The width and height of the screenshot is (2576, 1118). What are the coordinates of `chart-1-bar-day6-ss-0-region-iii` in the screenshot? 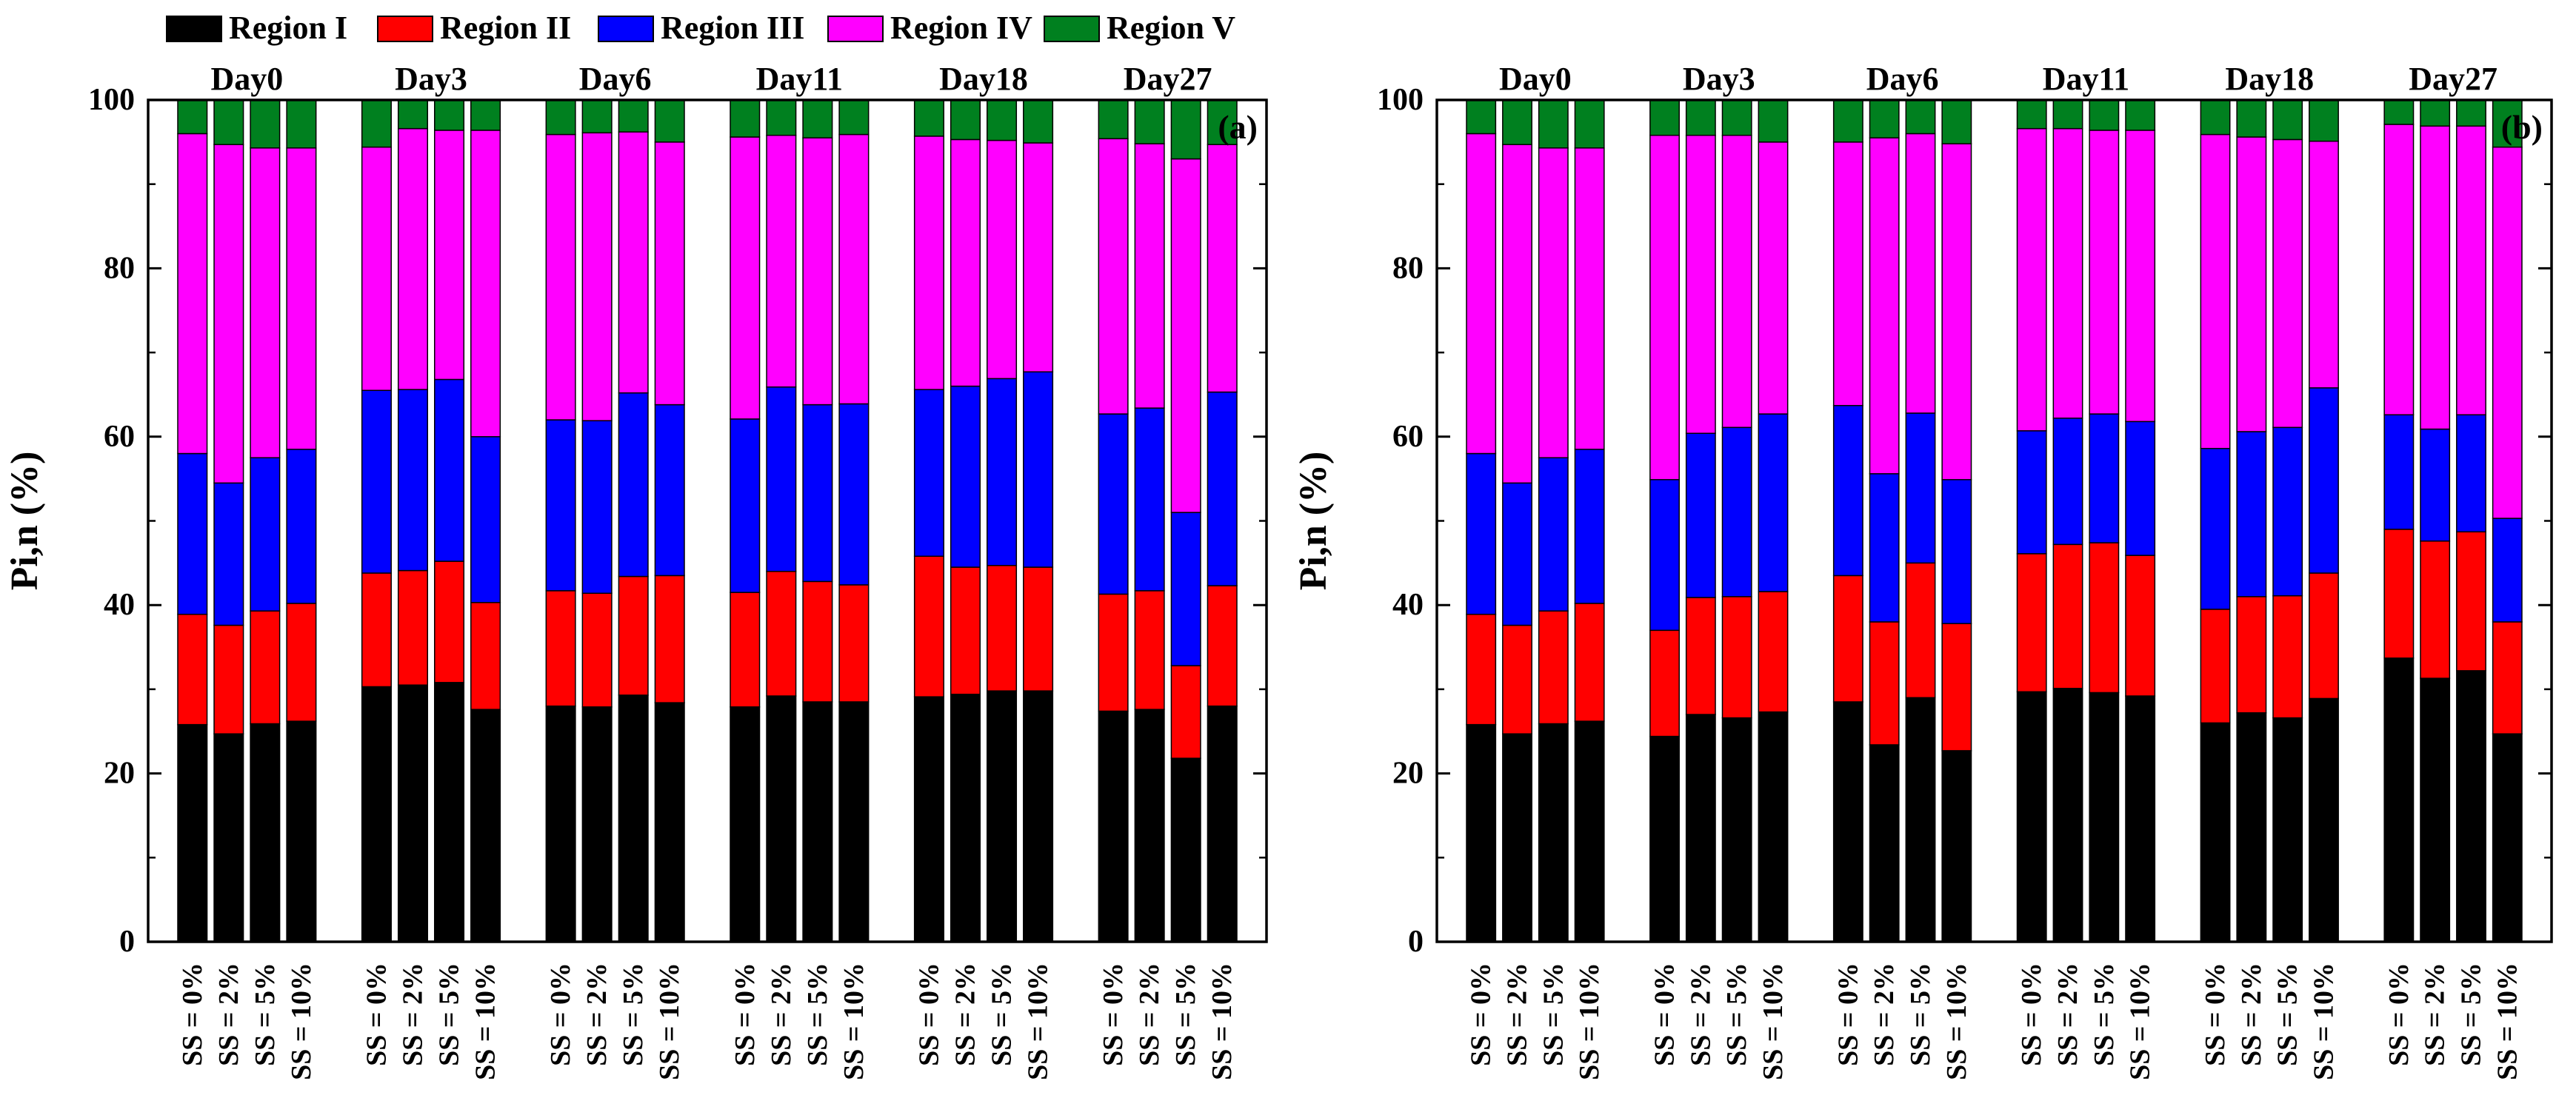 It's located at (1847, 490).